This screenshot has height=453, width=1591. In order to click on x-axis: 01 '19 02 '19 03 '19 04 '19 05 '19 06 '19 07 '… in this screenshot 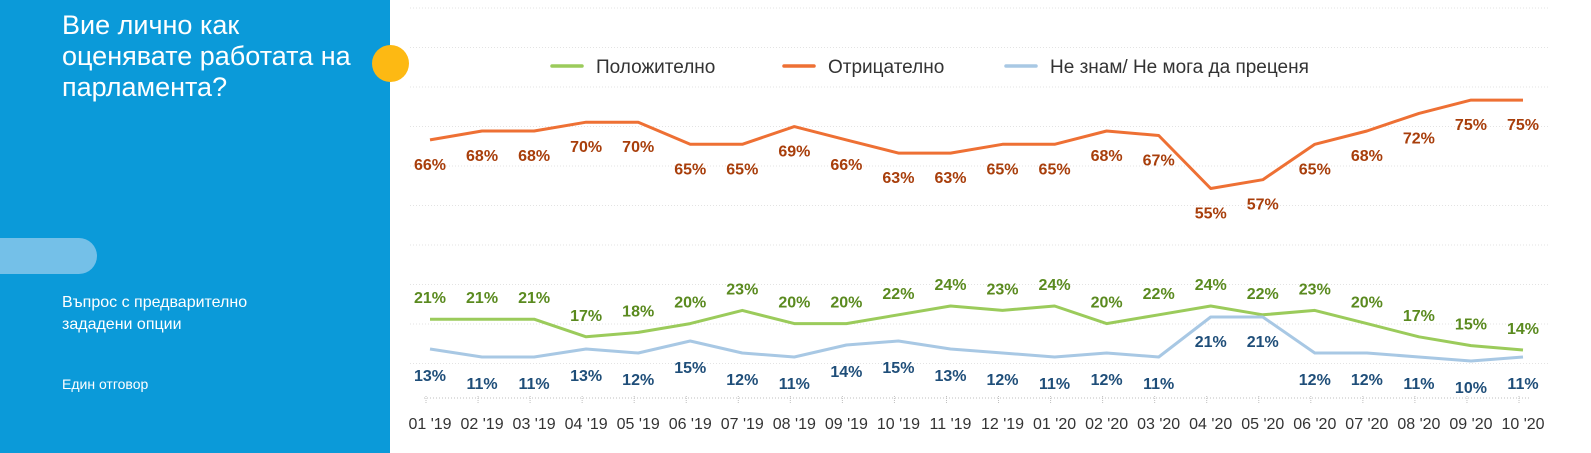, I will do `click(976, 414)`.